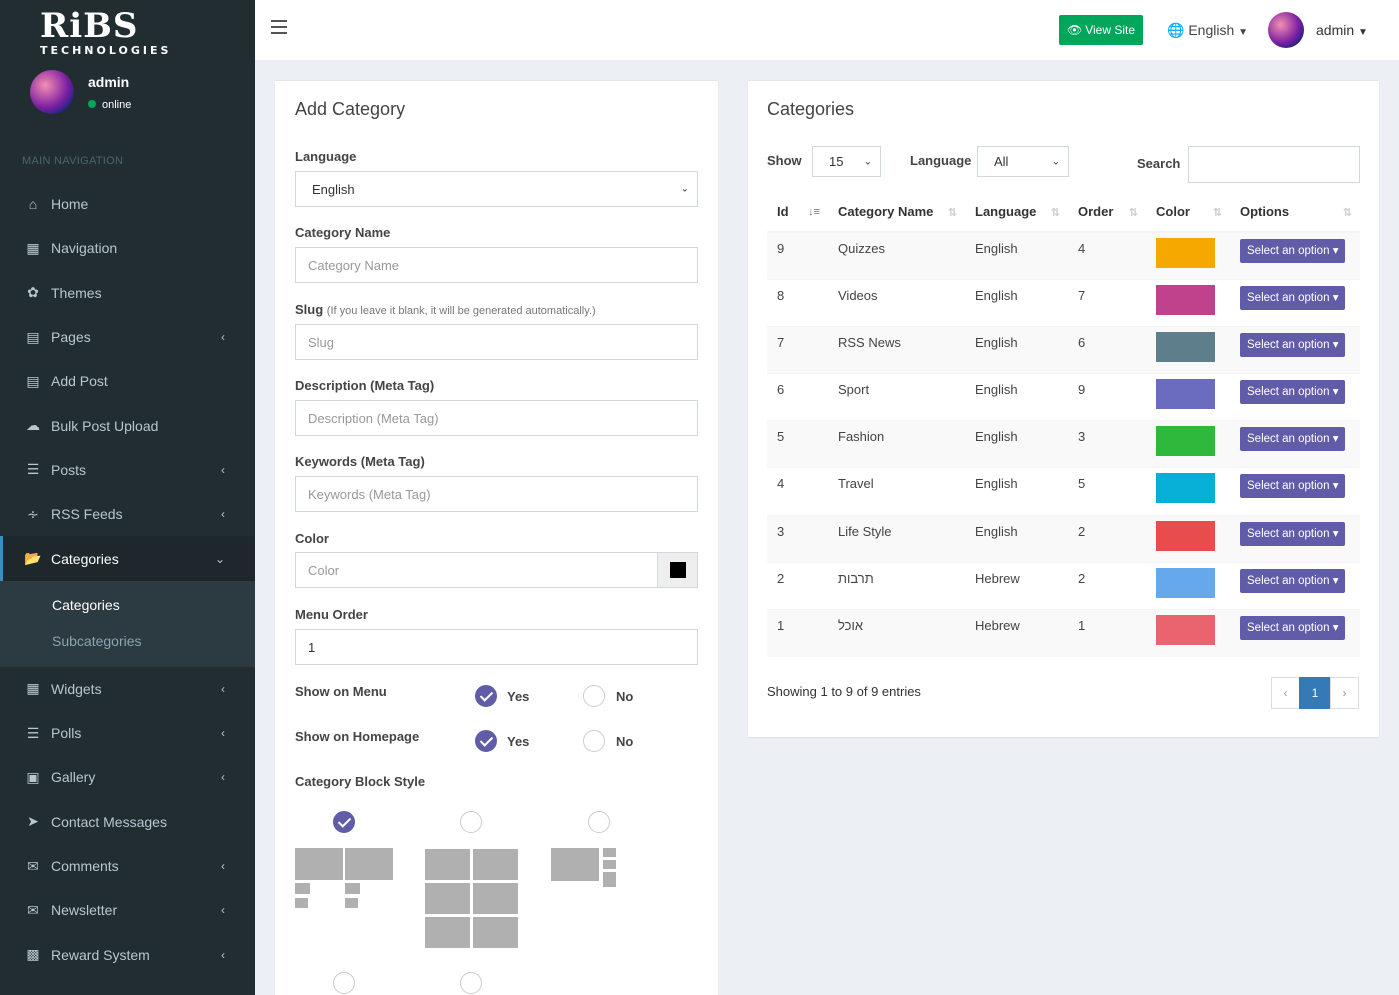  Describe the element at coordinates (496, 647) in the screenshot. I see `menu-order-input: 1` at that location.